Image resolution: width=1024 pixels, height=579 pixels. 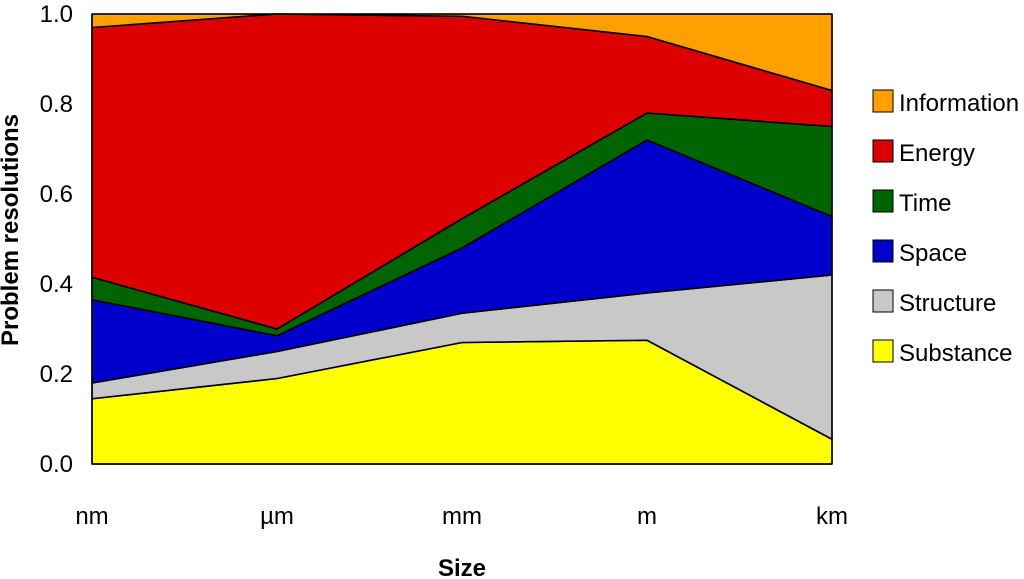 I want to click on legend-item-substance: Substance, so click(x=942, y=353).